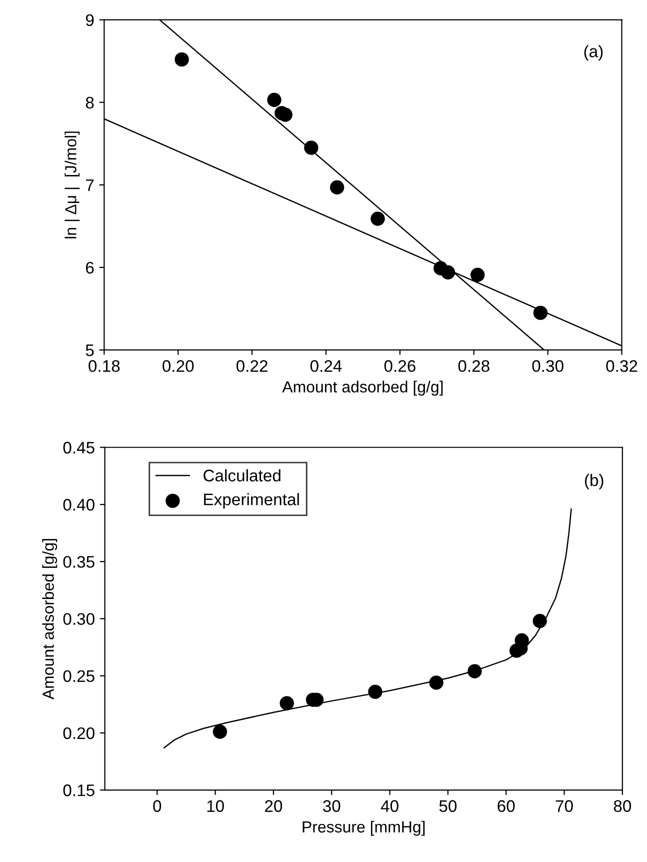 The height and width of the screenshot is (862, 647). Describe the element at coordinates (78, 504) in the screenshot. I see `y-tick-label: 0.40` at that location.